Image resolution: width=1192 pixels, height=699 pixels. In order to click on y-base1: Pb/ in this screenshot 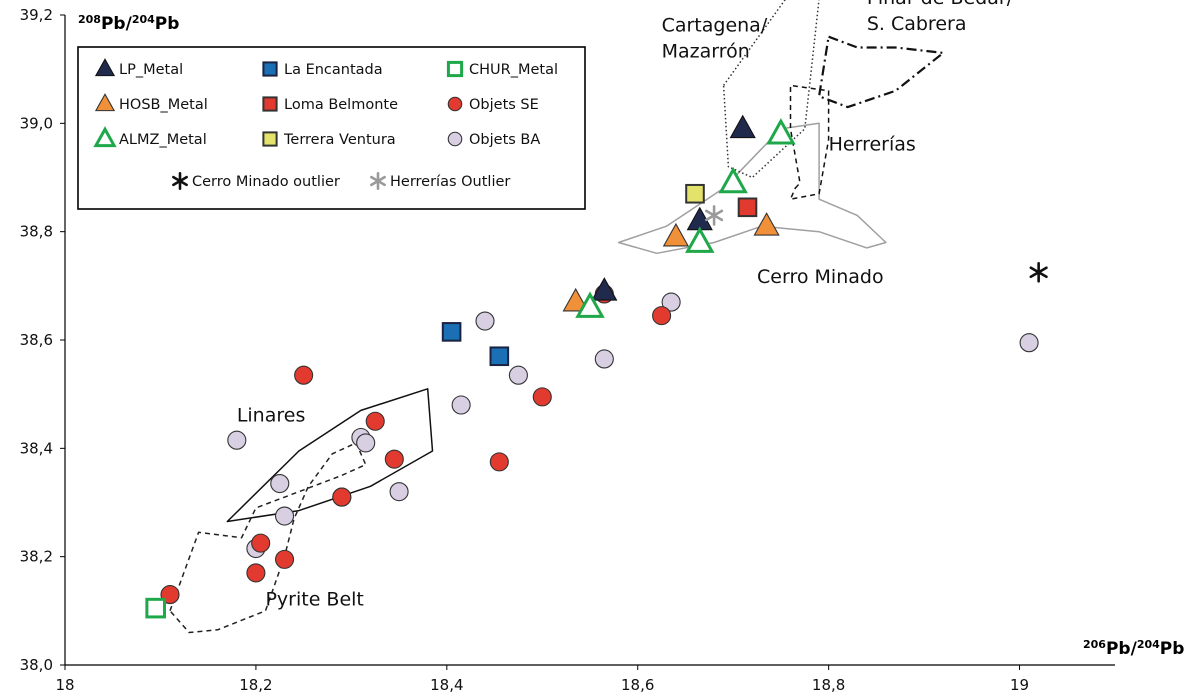, I will do `click(117, 24)`.